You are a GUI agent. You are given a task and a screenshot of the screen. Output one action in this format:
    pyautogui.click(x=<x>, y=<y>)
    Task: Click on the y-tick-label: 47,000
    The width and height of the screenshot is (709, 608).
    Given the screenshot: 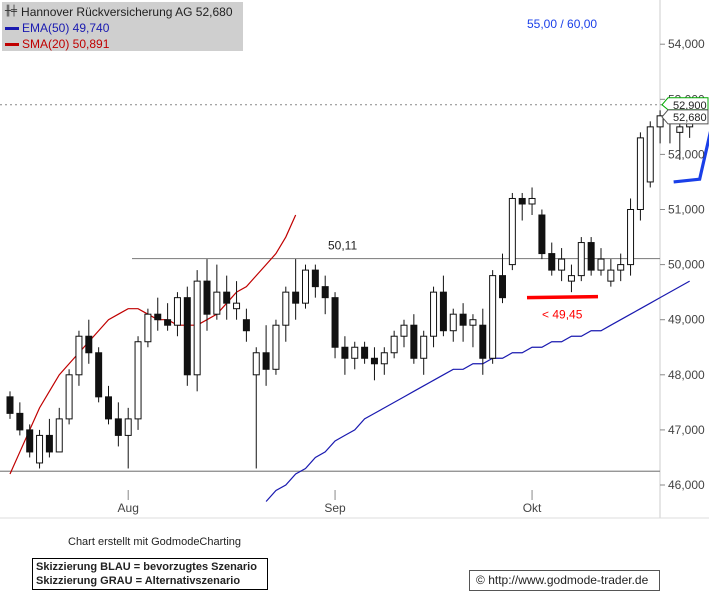 What is the action you would take?
    pyautogui.click(x=686, y=430)
    